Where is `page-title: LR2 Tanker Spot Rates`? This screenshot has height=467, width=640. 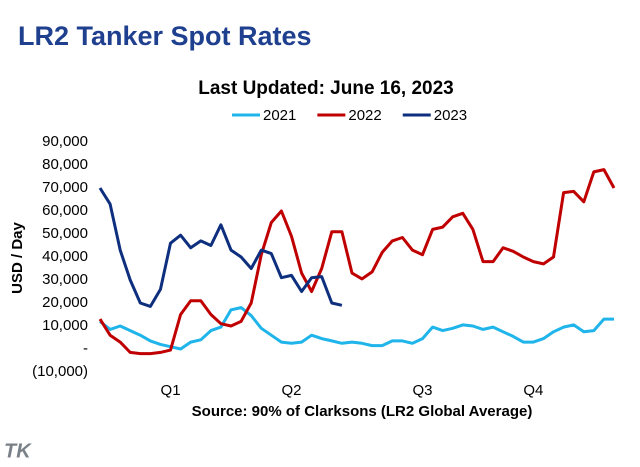
page-title: LR2 Tanker Spot Rates is located at coordinates (165, 36).